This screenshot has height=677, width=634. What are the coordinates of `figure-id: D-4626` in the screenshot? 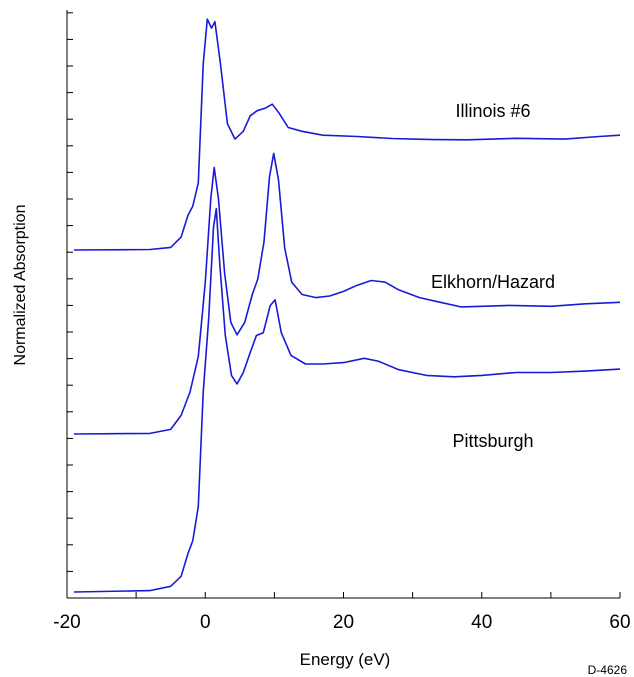 It's located at (608, 670).